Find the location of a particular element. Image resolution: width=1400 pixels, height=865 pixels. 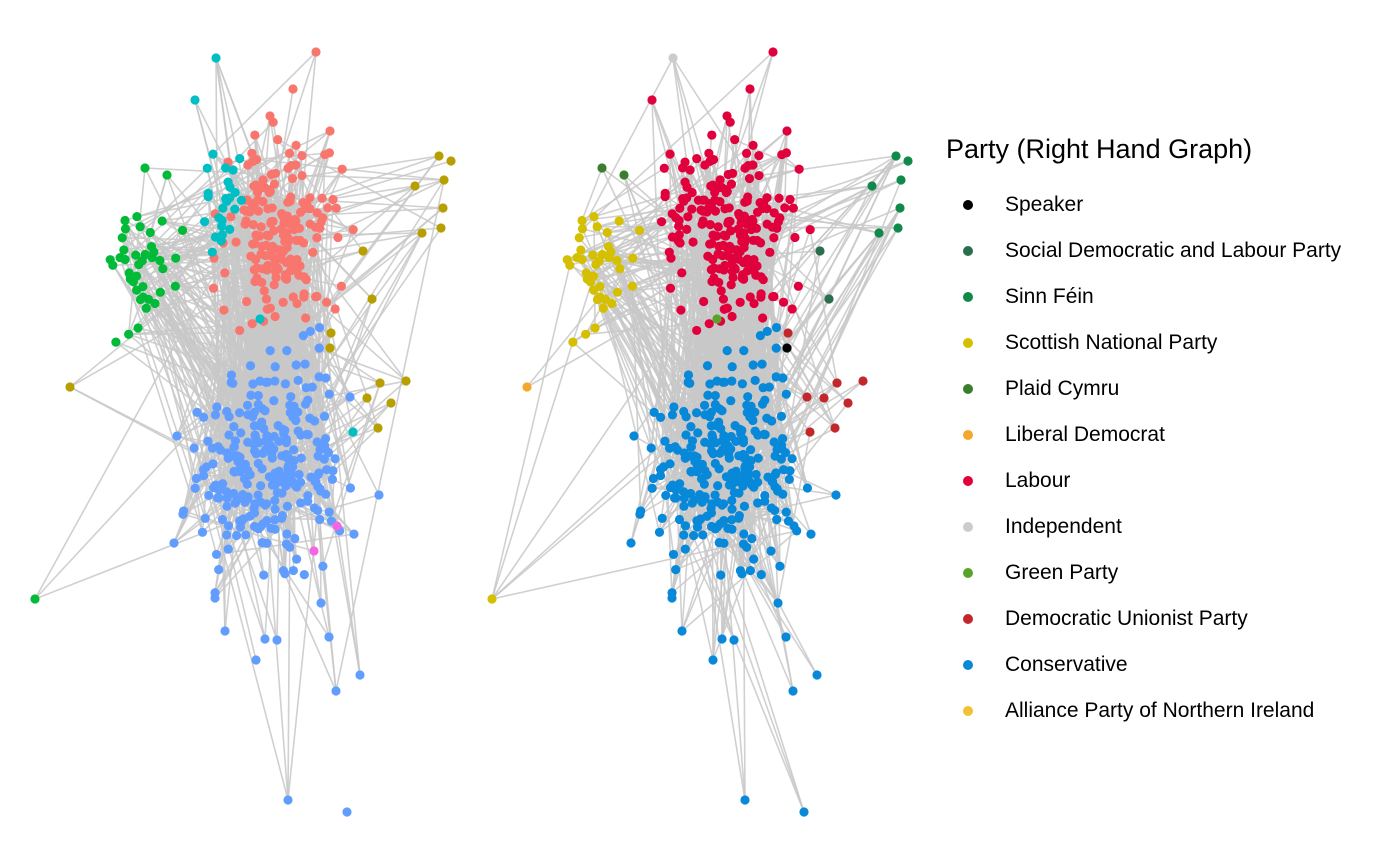

legend-item: Liberal Democrat is located at coordinates (1171, 435).